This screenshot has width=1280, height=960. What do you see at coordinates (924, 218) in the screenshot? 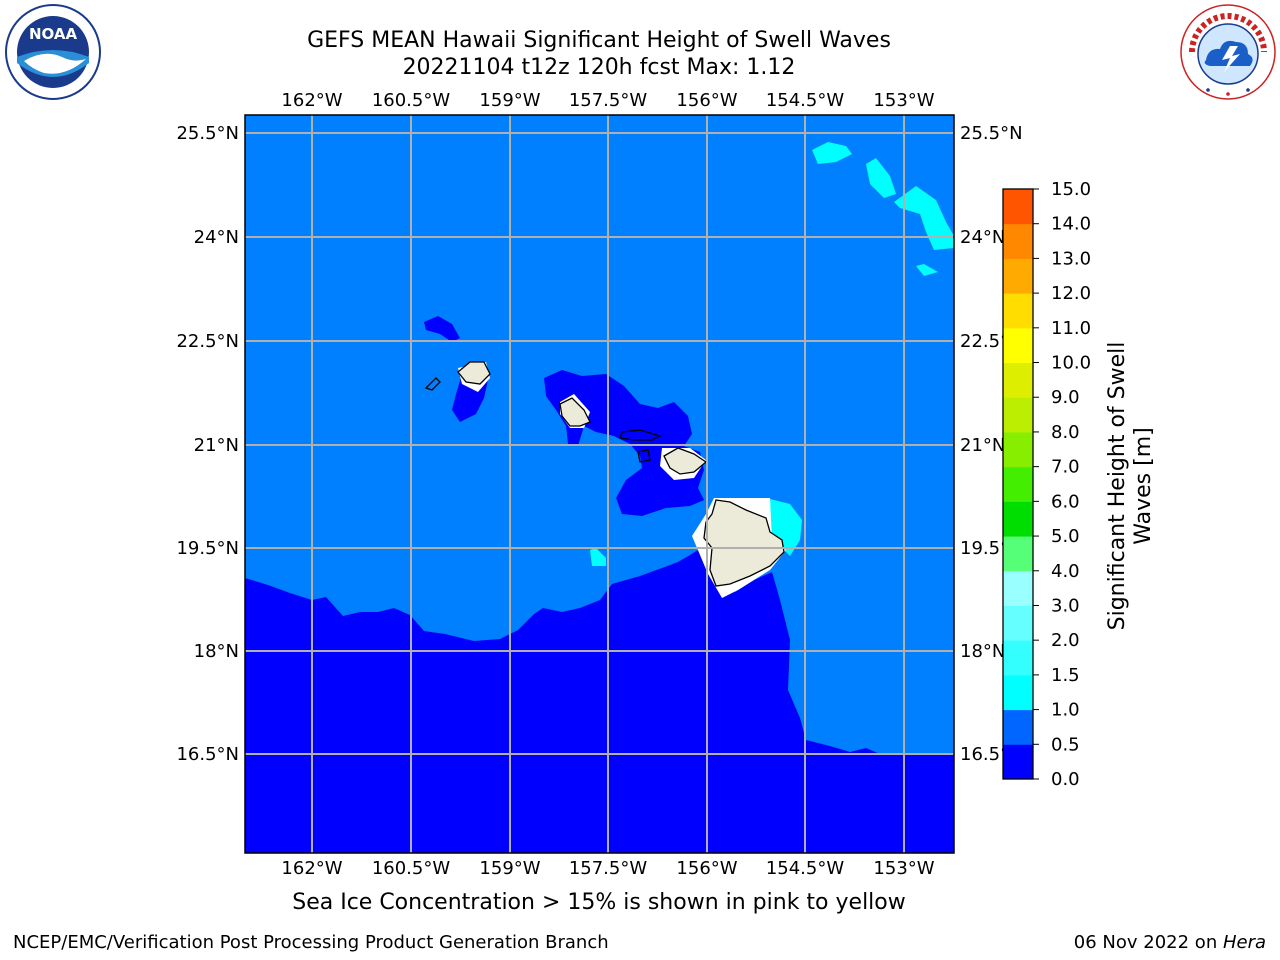
I see `swell-region-cyan-c` at bounding box center [924, 218].